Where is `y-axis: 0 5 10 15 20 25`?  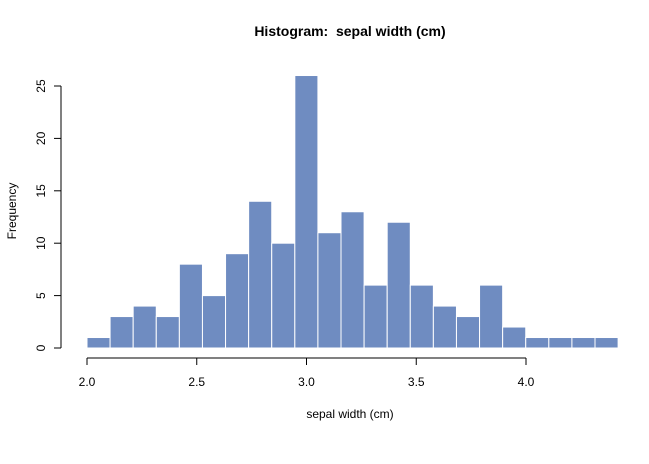
y-axis: 0 5 10 15 20 25 is located at coordinates (48, 215).